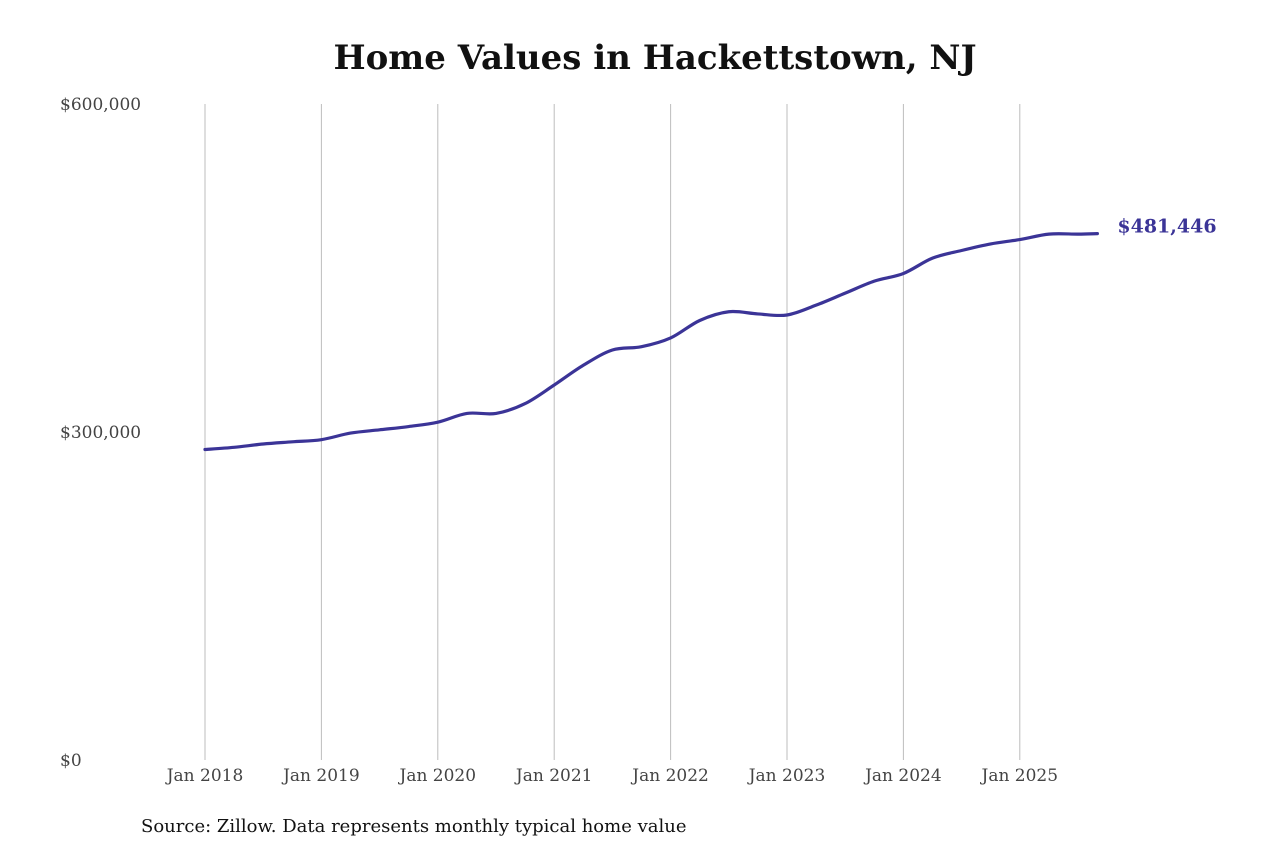  Describe the element at coordinates (204, 776) in the screenshot. I see `x-tick-label: Jan 2018` at that location.